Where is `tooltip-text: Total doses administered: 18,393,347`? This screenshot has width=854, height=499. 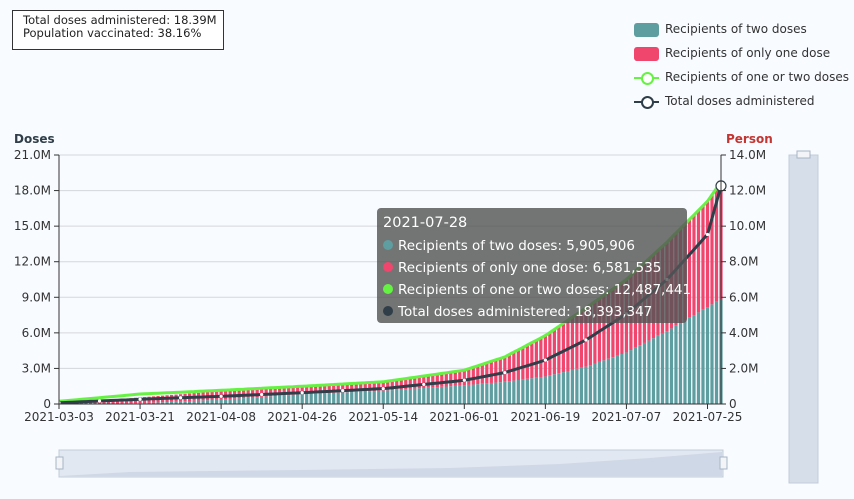
tooltip-text: Total doses administered: 18,393,347 is located at coordinates (525, 312).